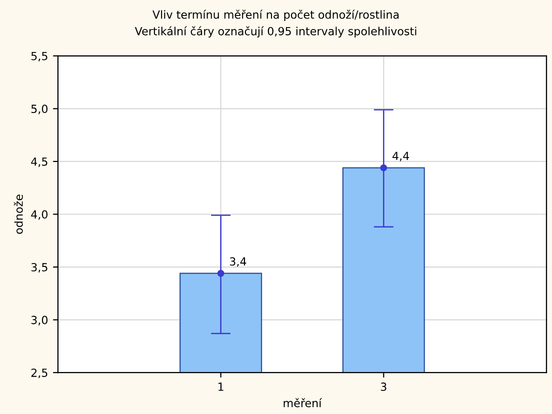 This screenshot has height=414, width=552. What do you see at coordinates (275, 15) in the screenshot?
I see `chart-title: Vliv termínu měření na počet odnoží/rostlina` at bounding box center [275, 15].